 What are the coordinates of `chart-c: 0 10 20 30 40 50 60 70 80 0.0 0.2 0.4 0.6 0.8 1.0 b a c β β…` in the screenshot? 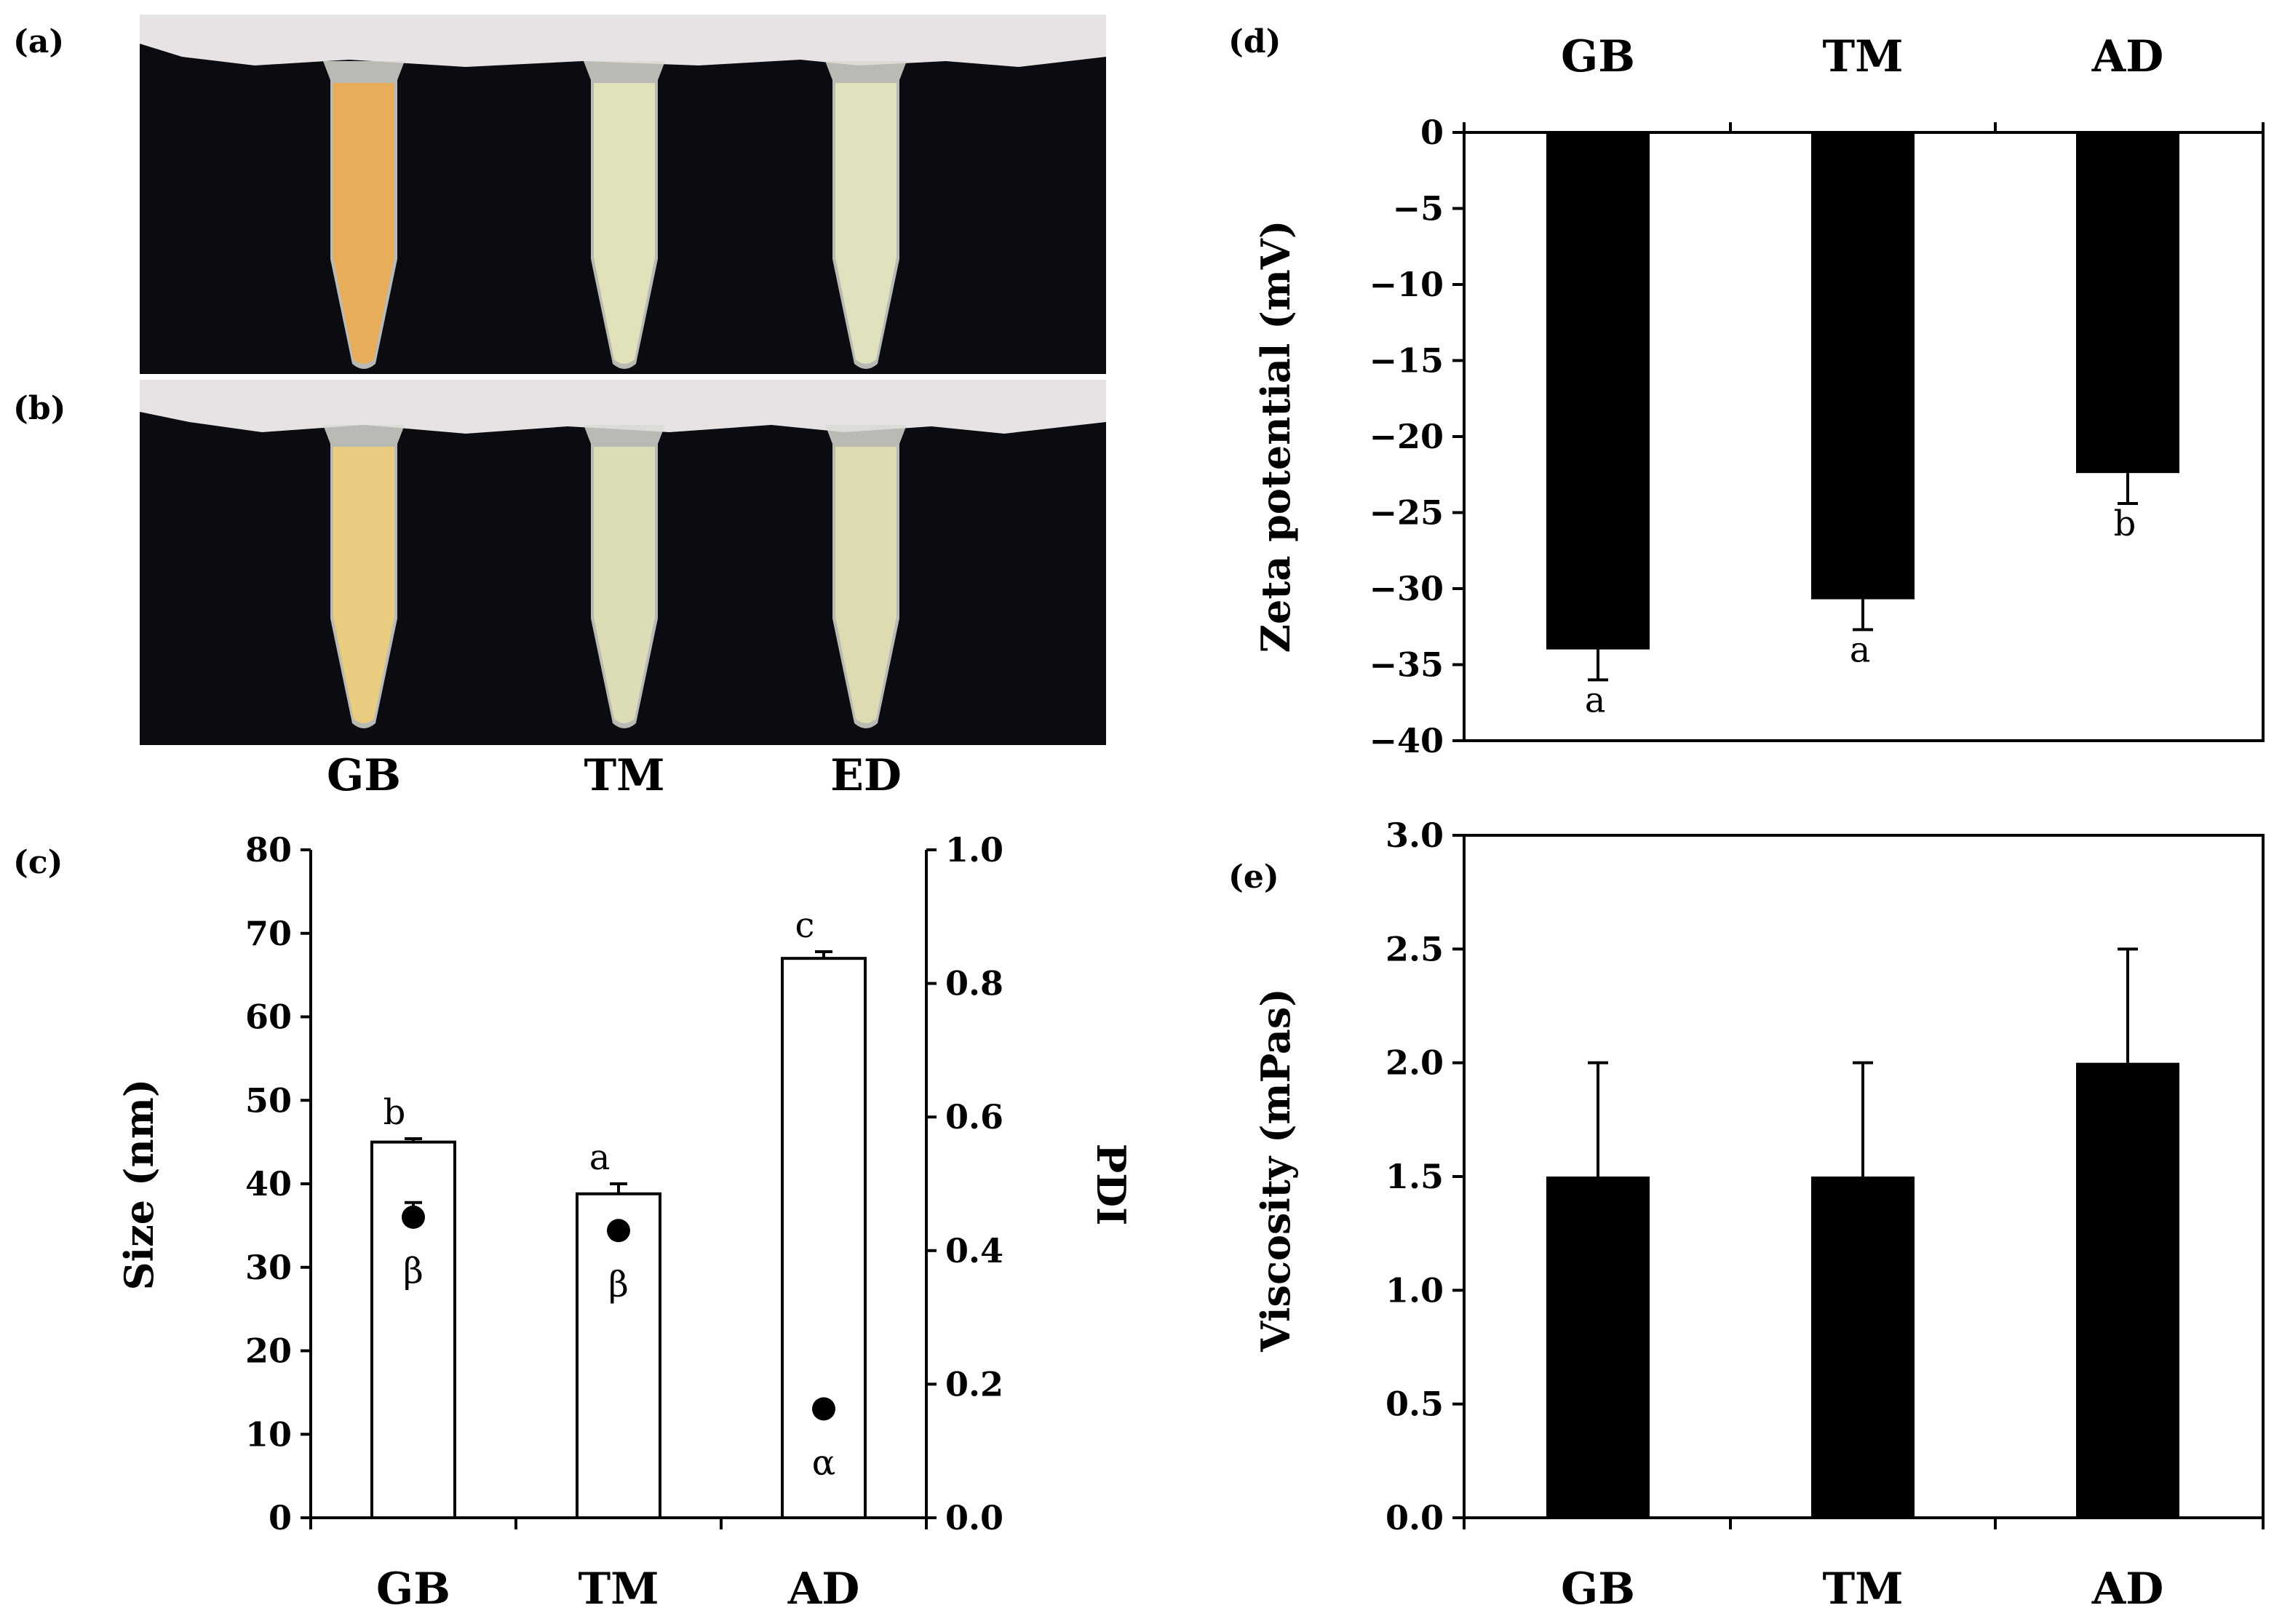 It's located at (624, 1183).